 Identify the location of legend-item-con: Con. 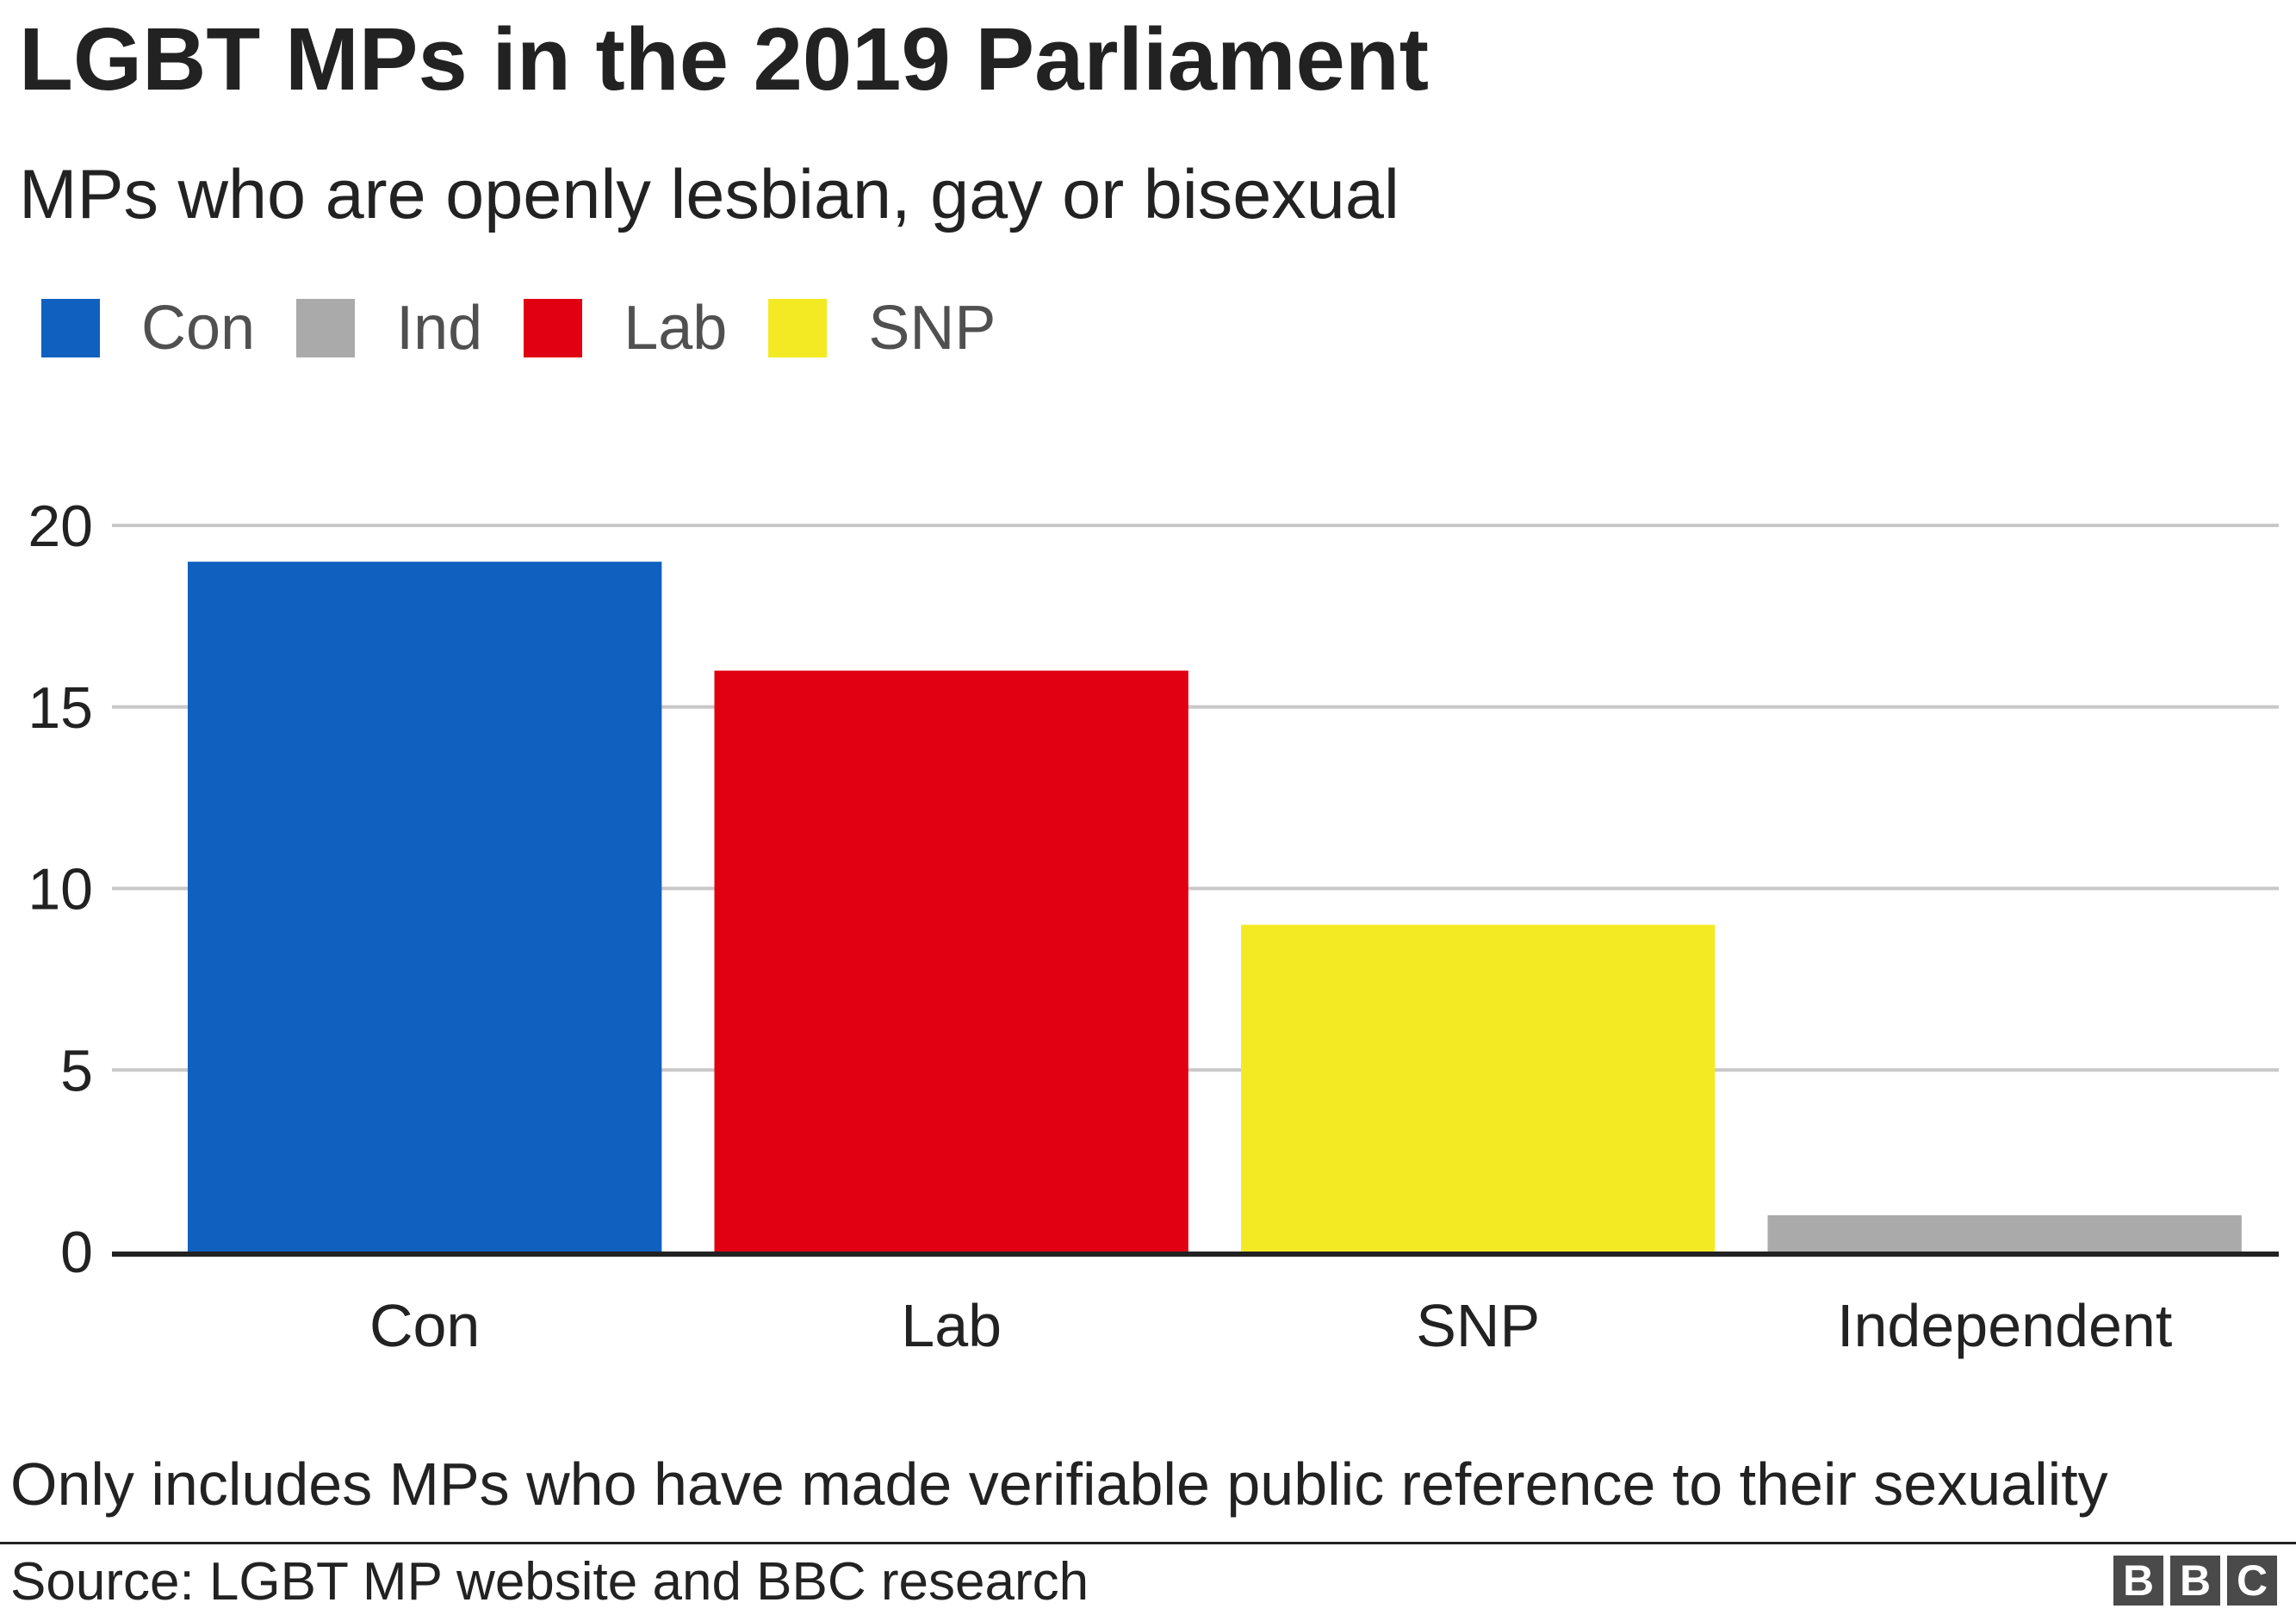
(148, 328).